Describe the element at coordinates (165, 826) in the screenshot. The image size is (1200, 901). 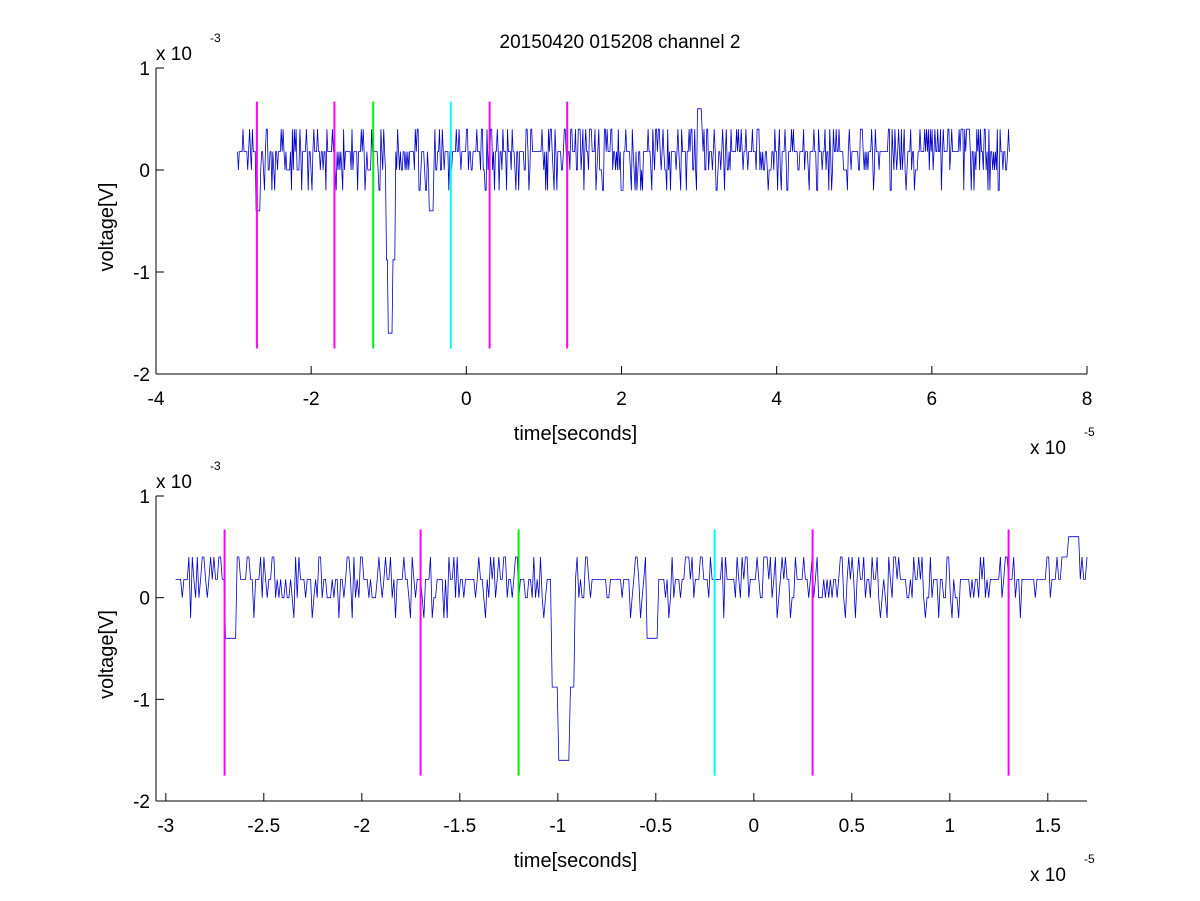
I see `x-tick-label: -3` at that location.